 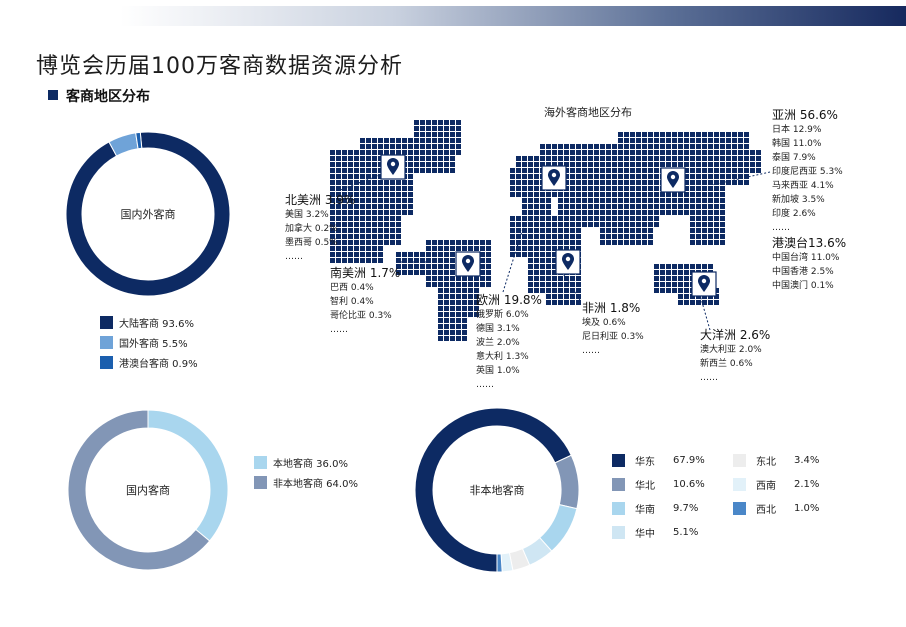 What do you see at coordinates (149, 342) in the screenshot?
I see `legend-domestic-foreign: 大陆客商 93.6% 国外客商 5.5% 港澳台客商 0.9%` at bounding box center [149, 342].